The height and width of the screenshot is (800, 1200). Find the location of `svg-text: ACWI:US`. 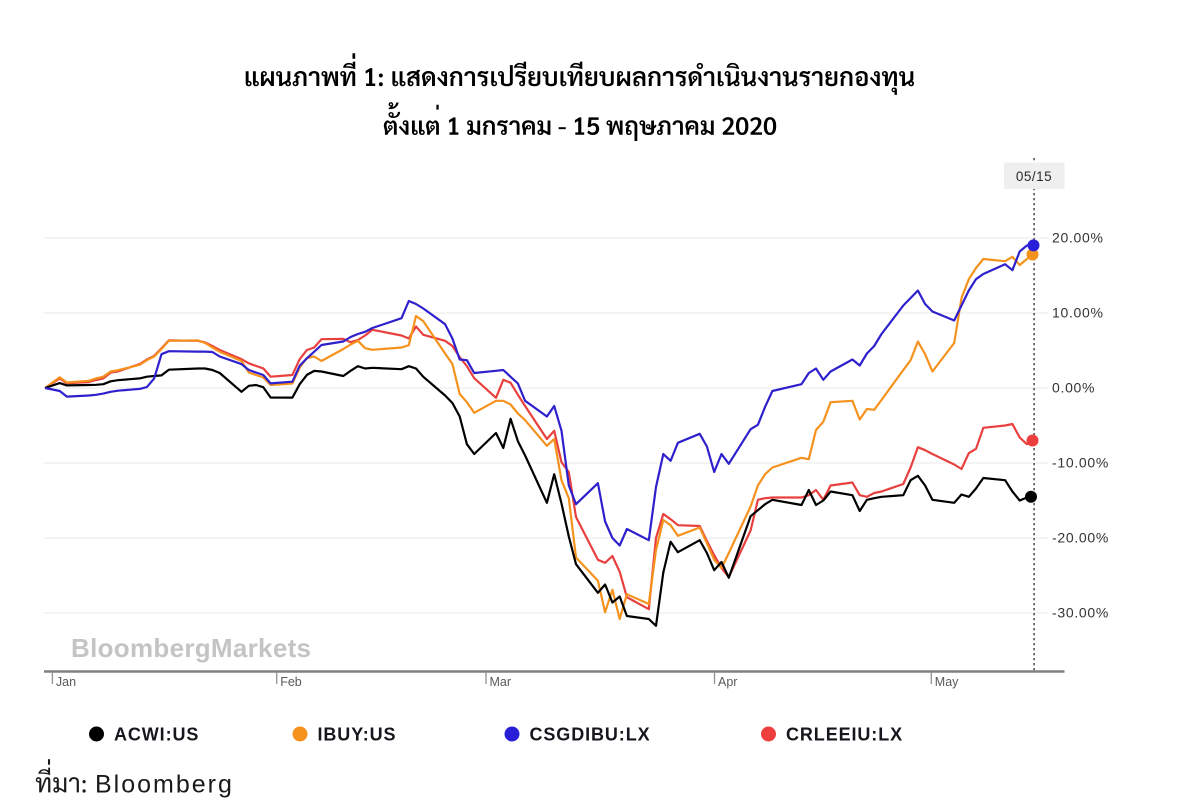

svg-text: ACWI:US is located at coordinates (156, 735).